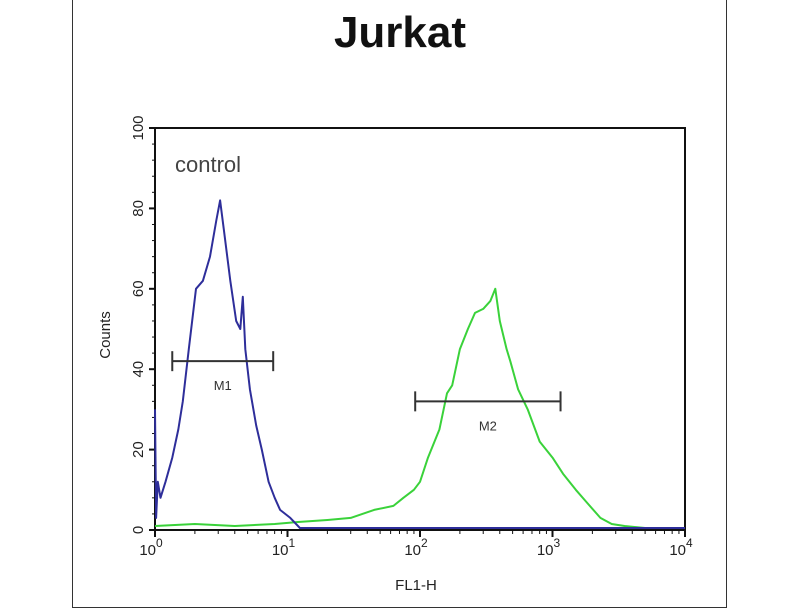  I want to click on y-tick-label: 20, so click(138, 449).